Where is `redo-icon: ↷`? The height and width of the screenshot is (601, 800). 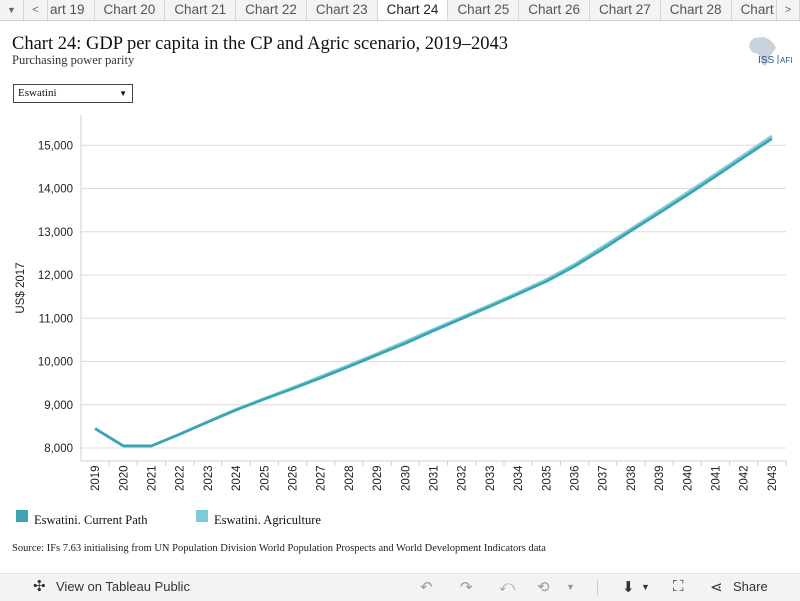 redo-icon: ↷ is located at coordinates (466, 587).